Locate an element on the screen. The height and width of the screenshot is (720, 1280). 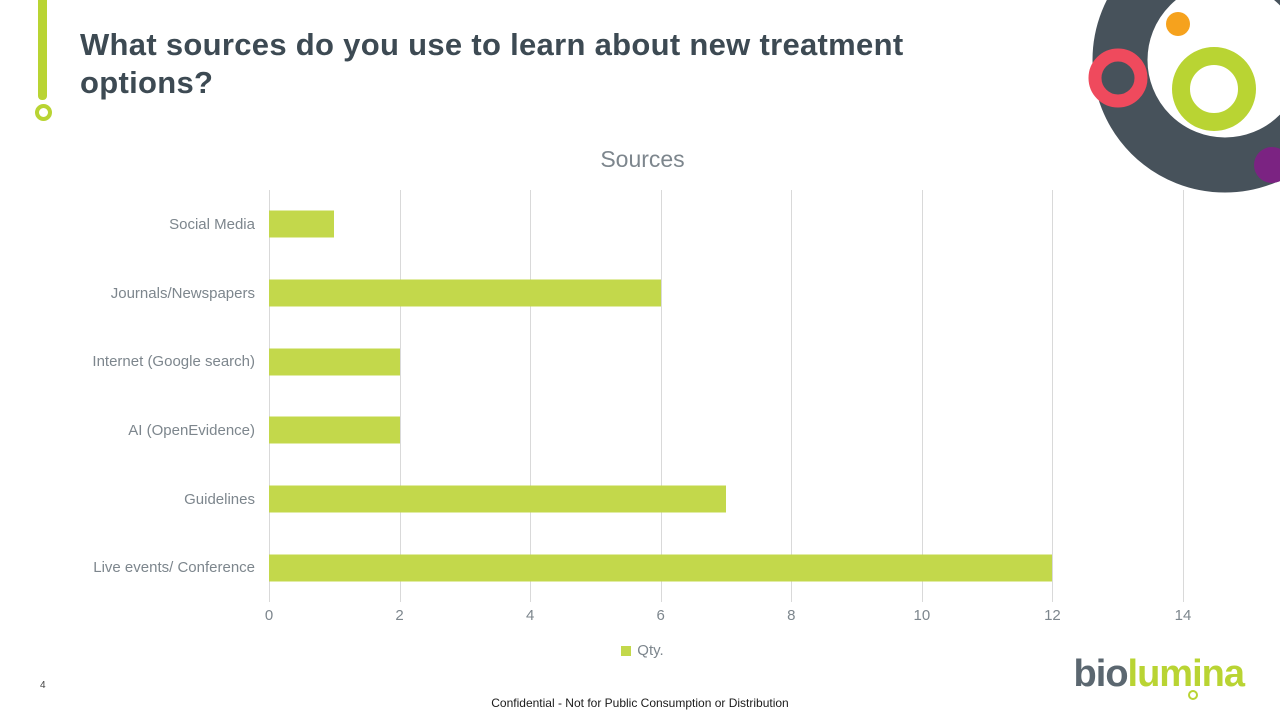
chart-title: Sources is located at coordinates (642, 159).